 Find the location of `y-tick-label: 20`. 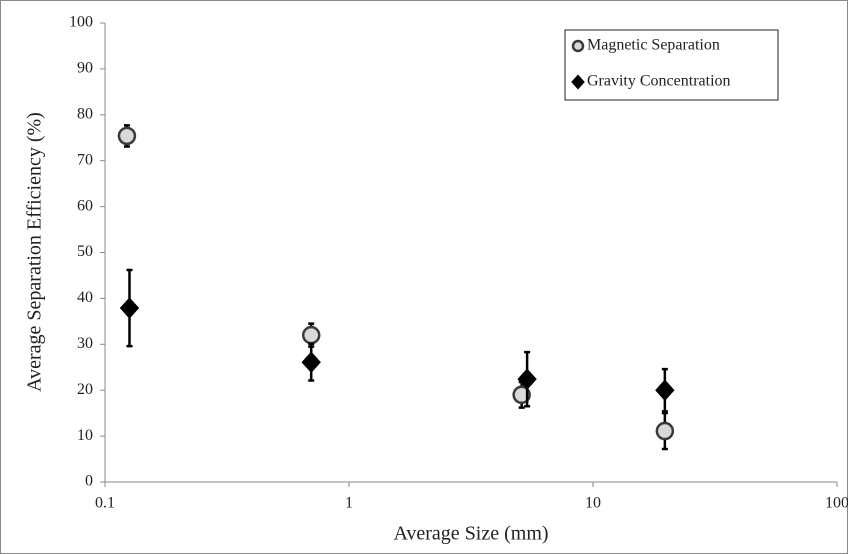

y-tick-label: 20 is located at coordinates (85, 389).